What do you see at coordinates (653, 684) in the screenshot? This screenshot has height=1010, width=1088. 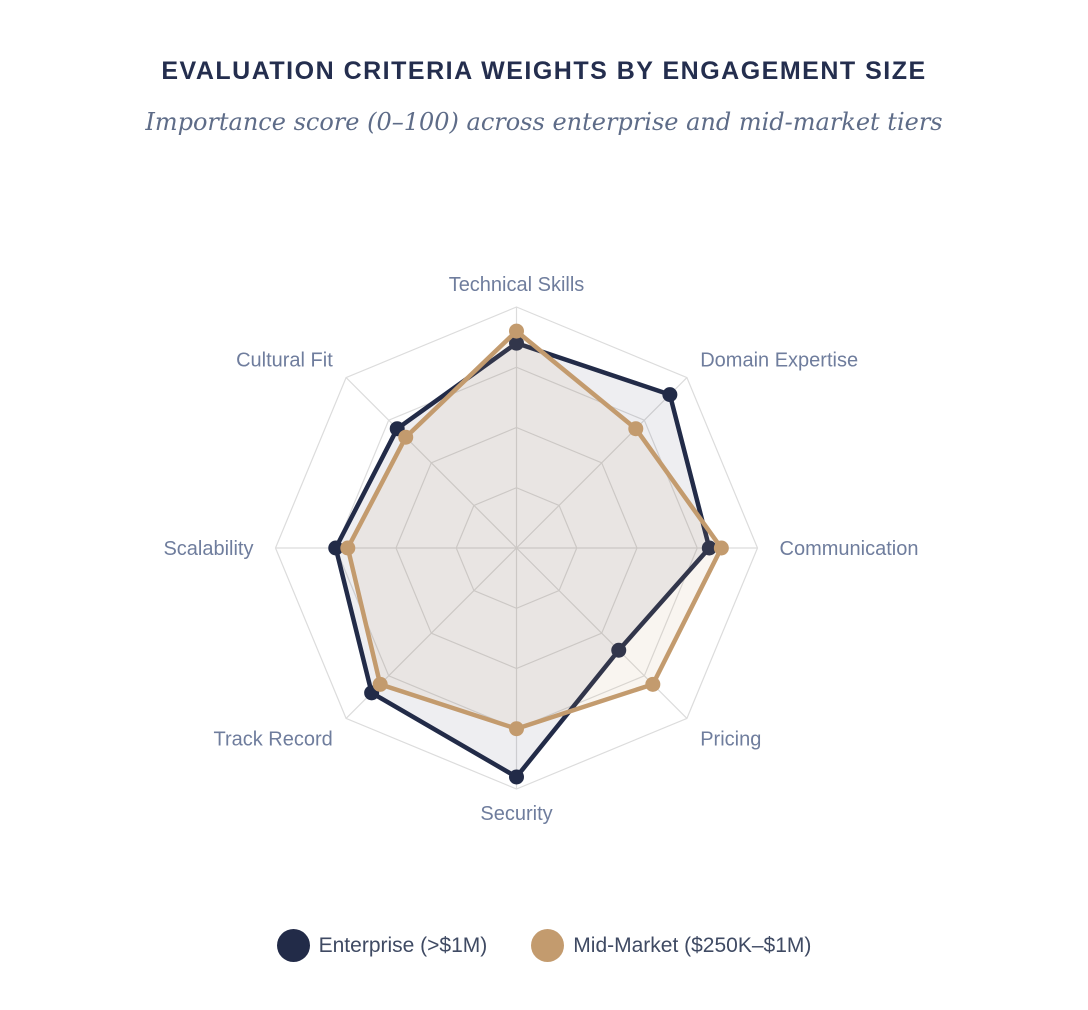 I see `data-point-mid-market-250k-1m-pricing` at bounding box center [653, 684].